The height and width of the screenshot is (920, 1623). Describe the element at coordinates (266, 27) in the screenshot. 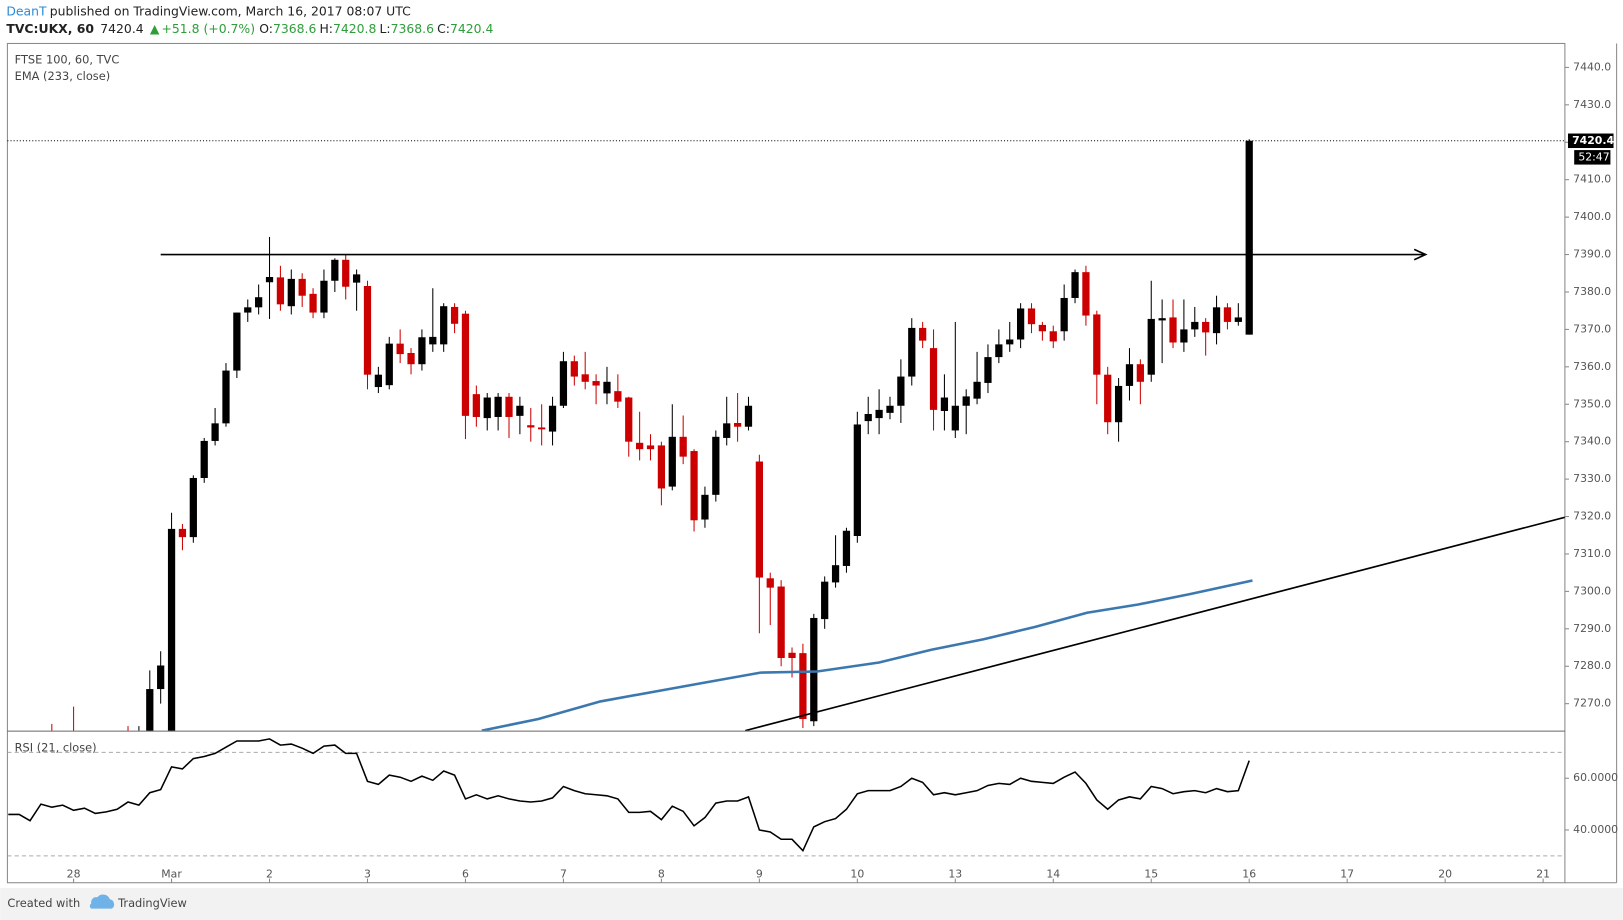

I see `ohlc-label: O:` at that location.